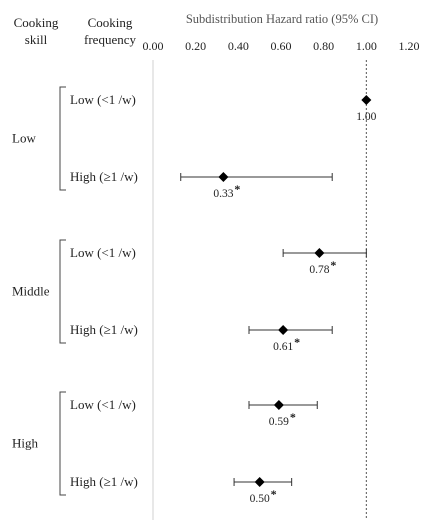 The image size is (438, 526). I want to click on x-axis-ticks: 0.00 0.20 0.40 0.60 0.80 1.00 1.20, so click(281, 46).